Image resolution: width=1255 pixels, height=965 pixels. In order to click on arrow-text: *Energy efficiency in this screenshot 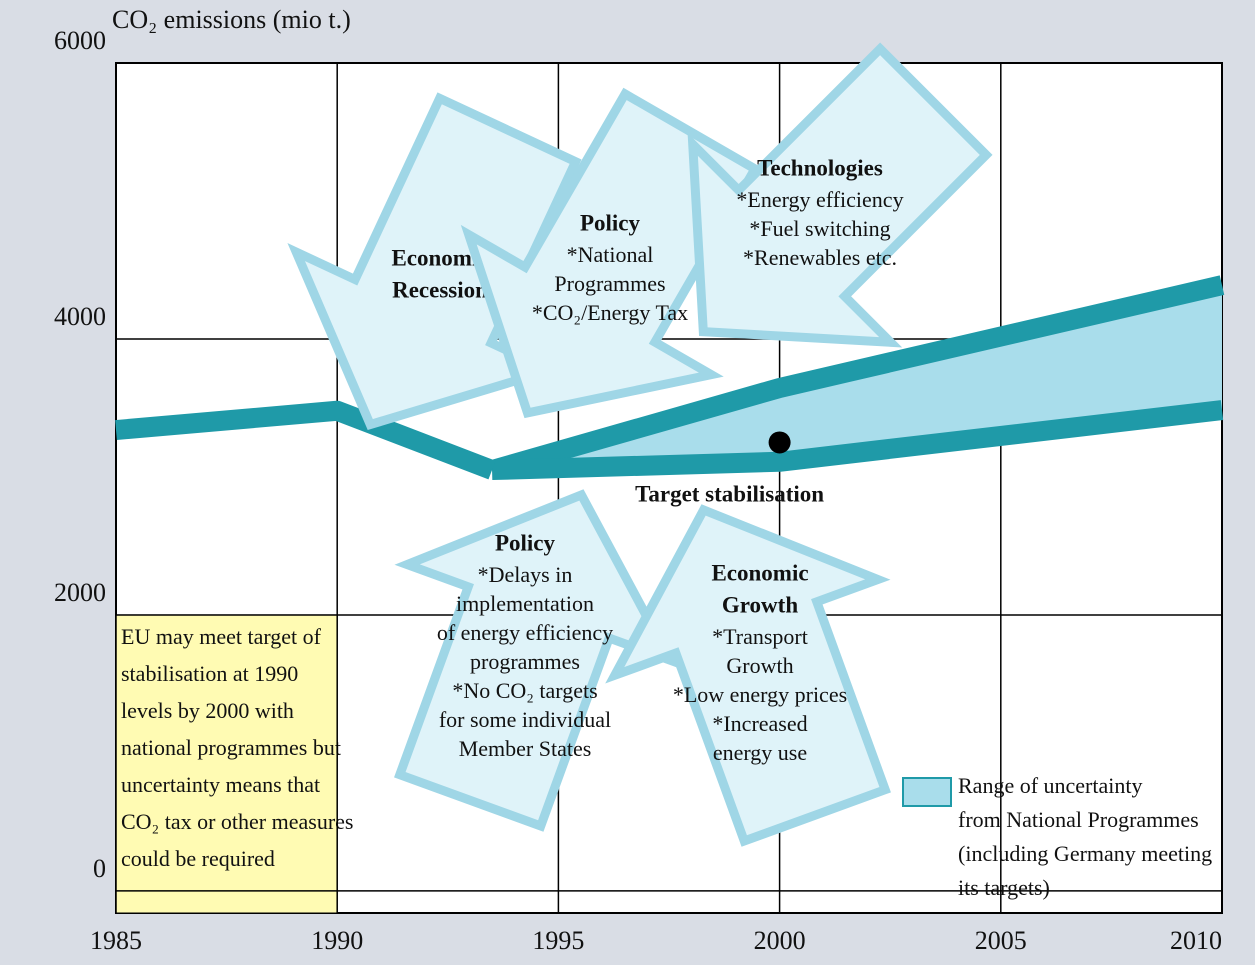, I will do `click(819, 199)`.